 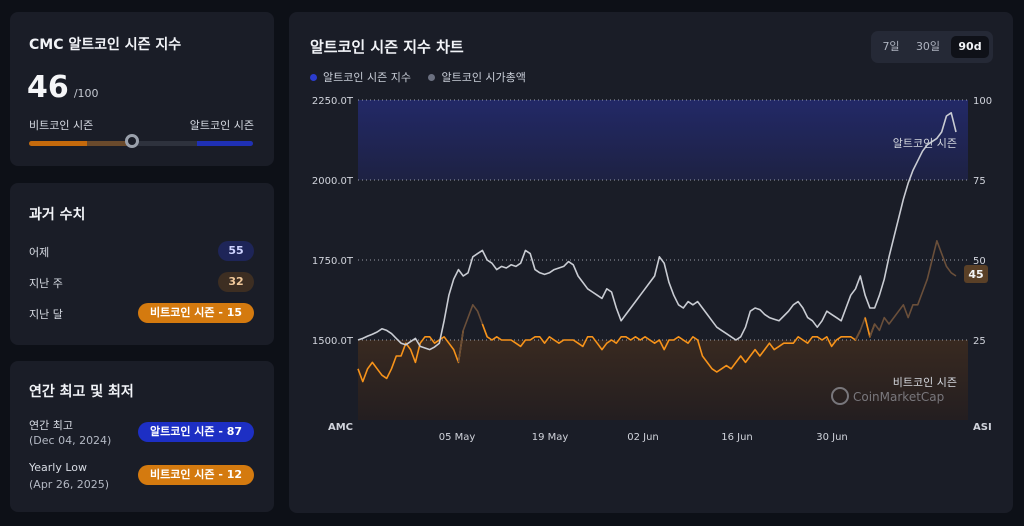 I want to click on legend-label-index: 알트코인 시즌 지수, so click(x=367, y=77).